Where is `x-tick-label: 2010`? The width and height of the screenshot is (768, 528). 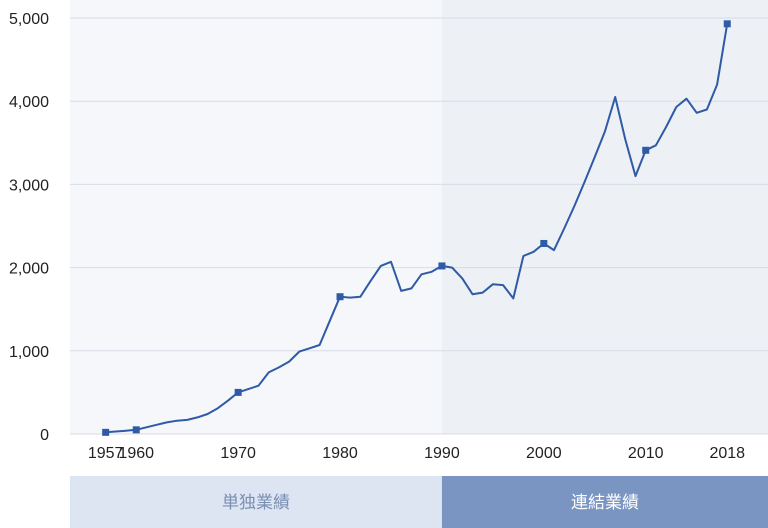
x-tick-label: 2010 is located at coordinates (646, 453).